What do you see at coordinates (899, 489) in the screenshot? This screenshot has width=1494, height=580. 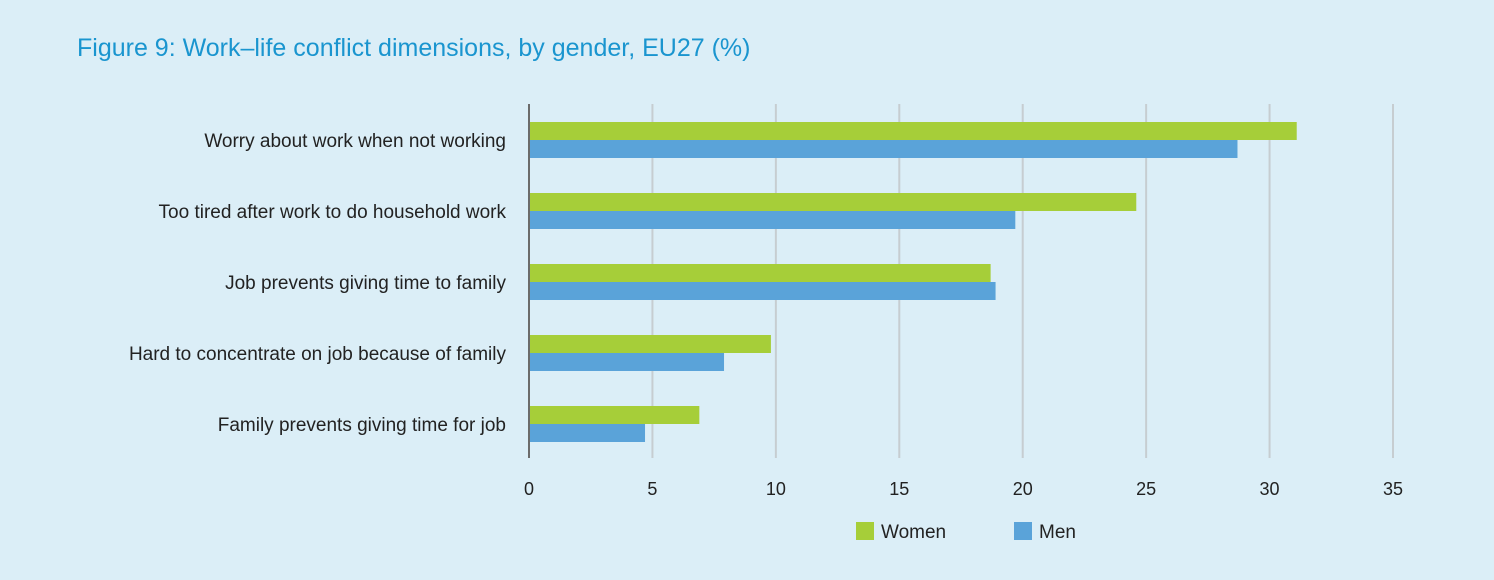 I see `tick-label: 15` at bounding box center [899, 489].